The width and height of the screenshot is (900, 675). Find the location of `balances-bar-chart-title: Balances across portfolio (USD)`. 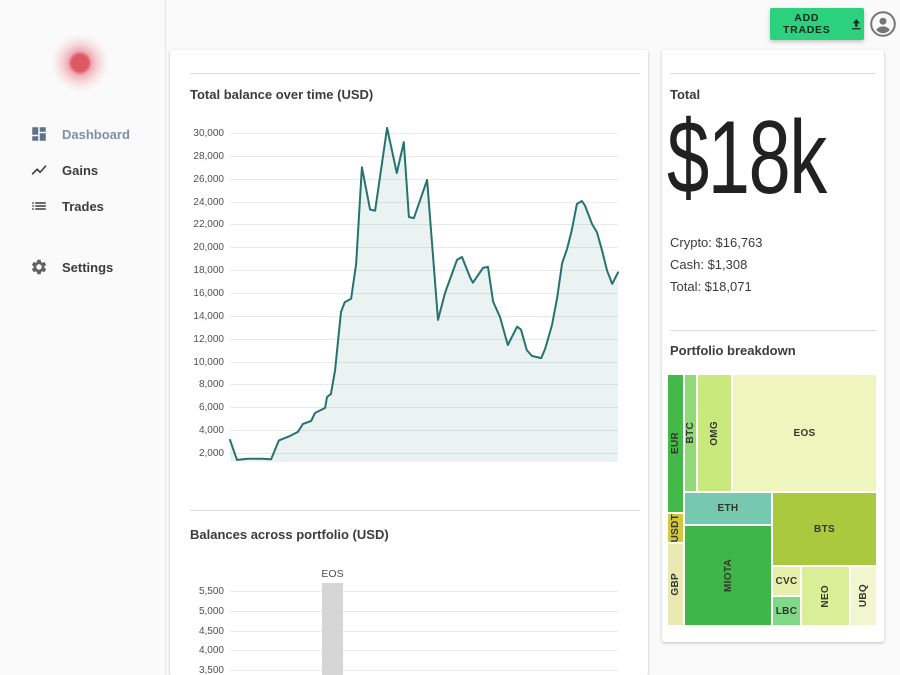

balances-bar-chart-title: Balances across portfolio (USD) is located at coordinates (289, 534).